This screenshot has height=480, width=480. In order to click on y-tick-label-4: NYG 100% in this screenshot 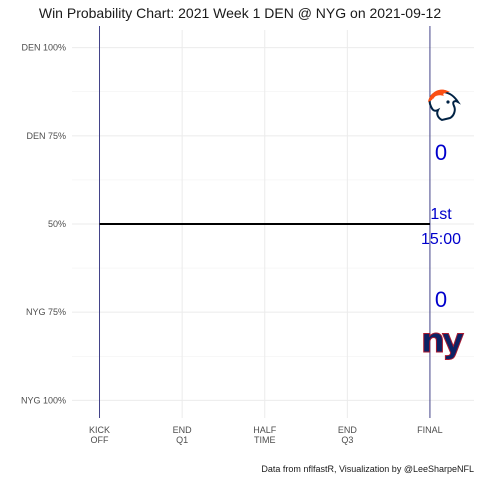, I will do `click(43, 400)`.